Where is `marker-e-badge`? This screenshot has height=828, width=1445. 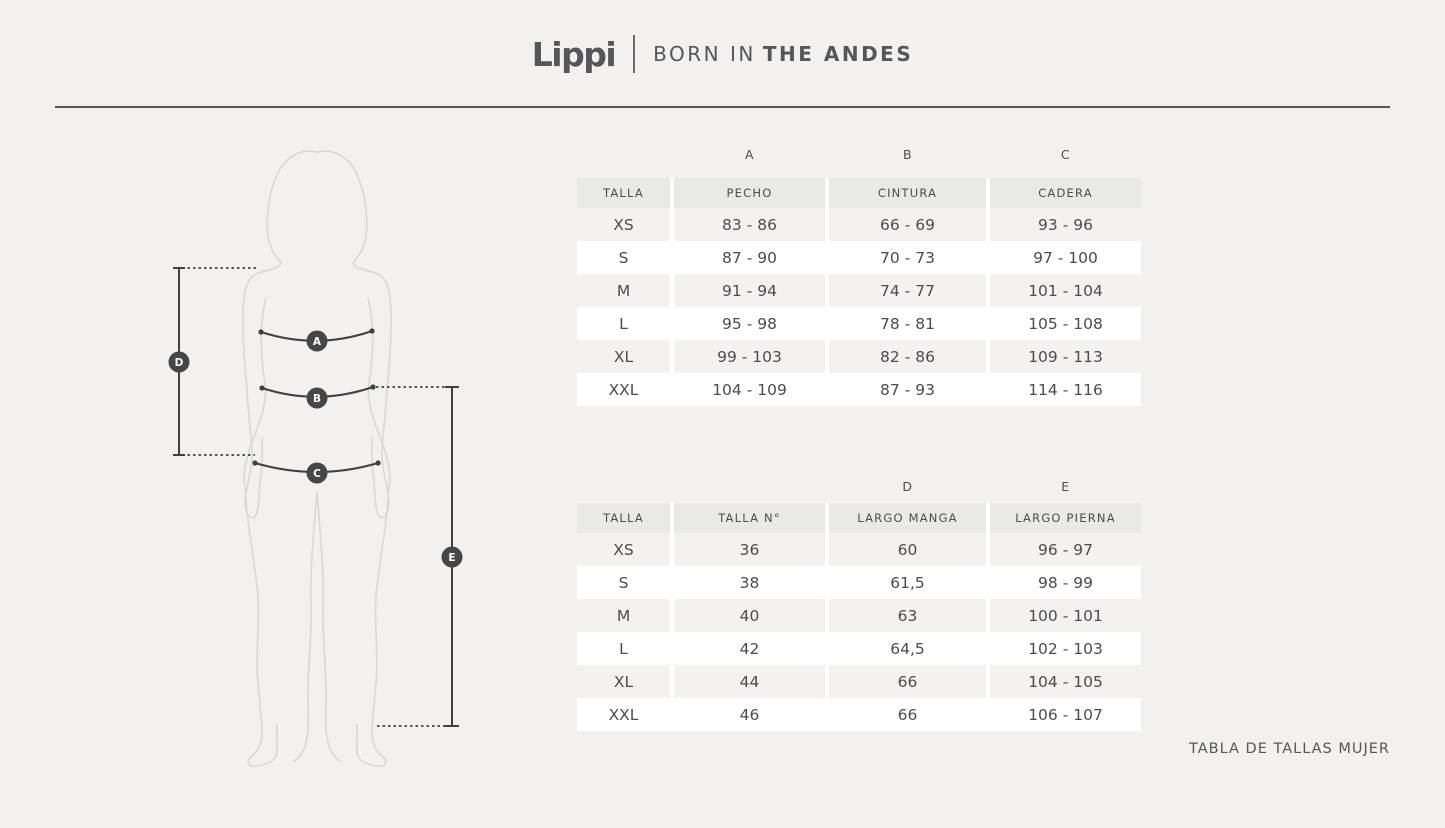
marker-e-badge is located at coordinates (452, 557).